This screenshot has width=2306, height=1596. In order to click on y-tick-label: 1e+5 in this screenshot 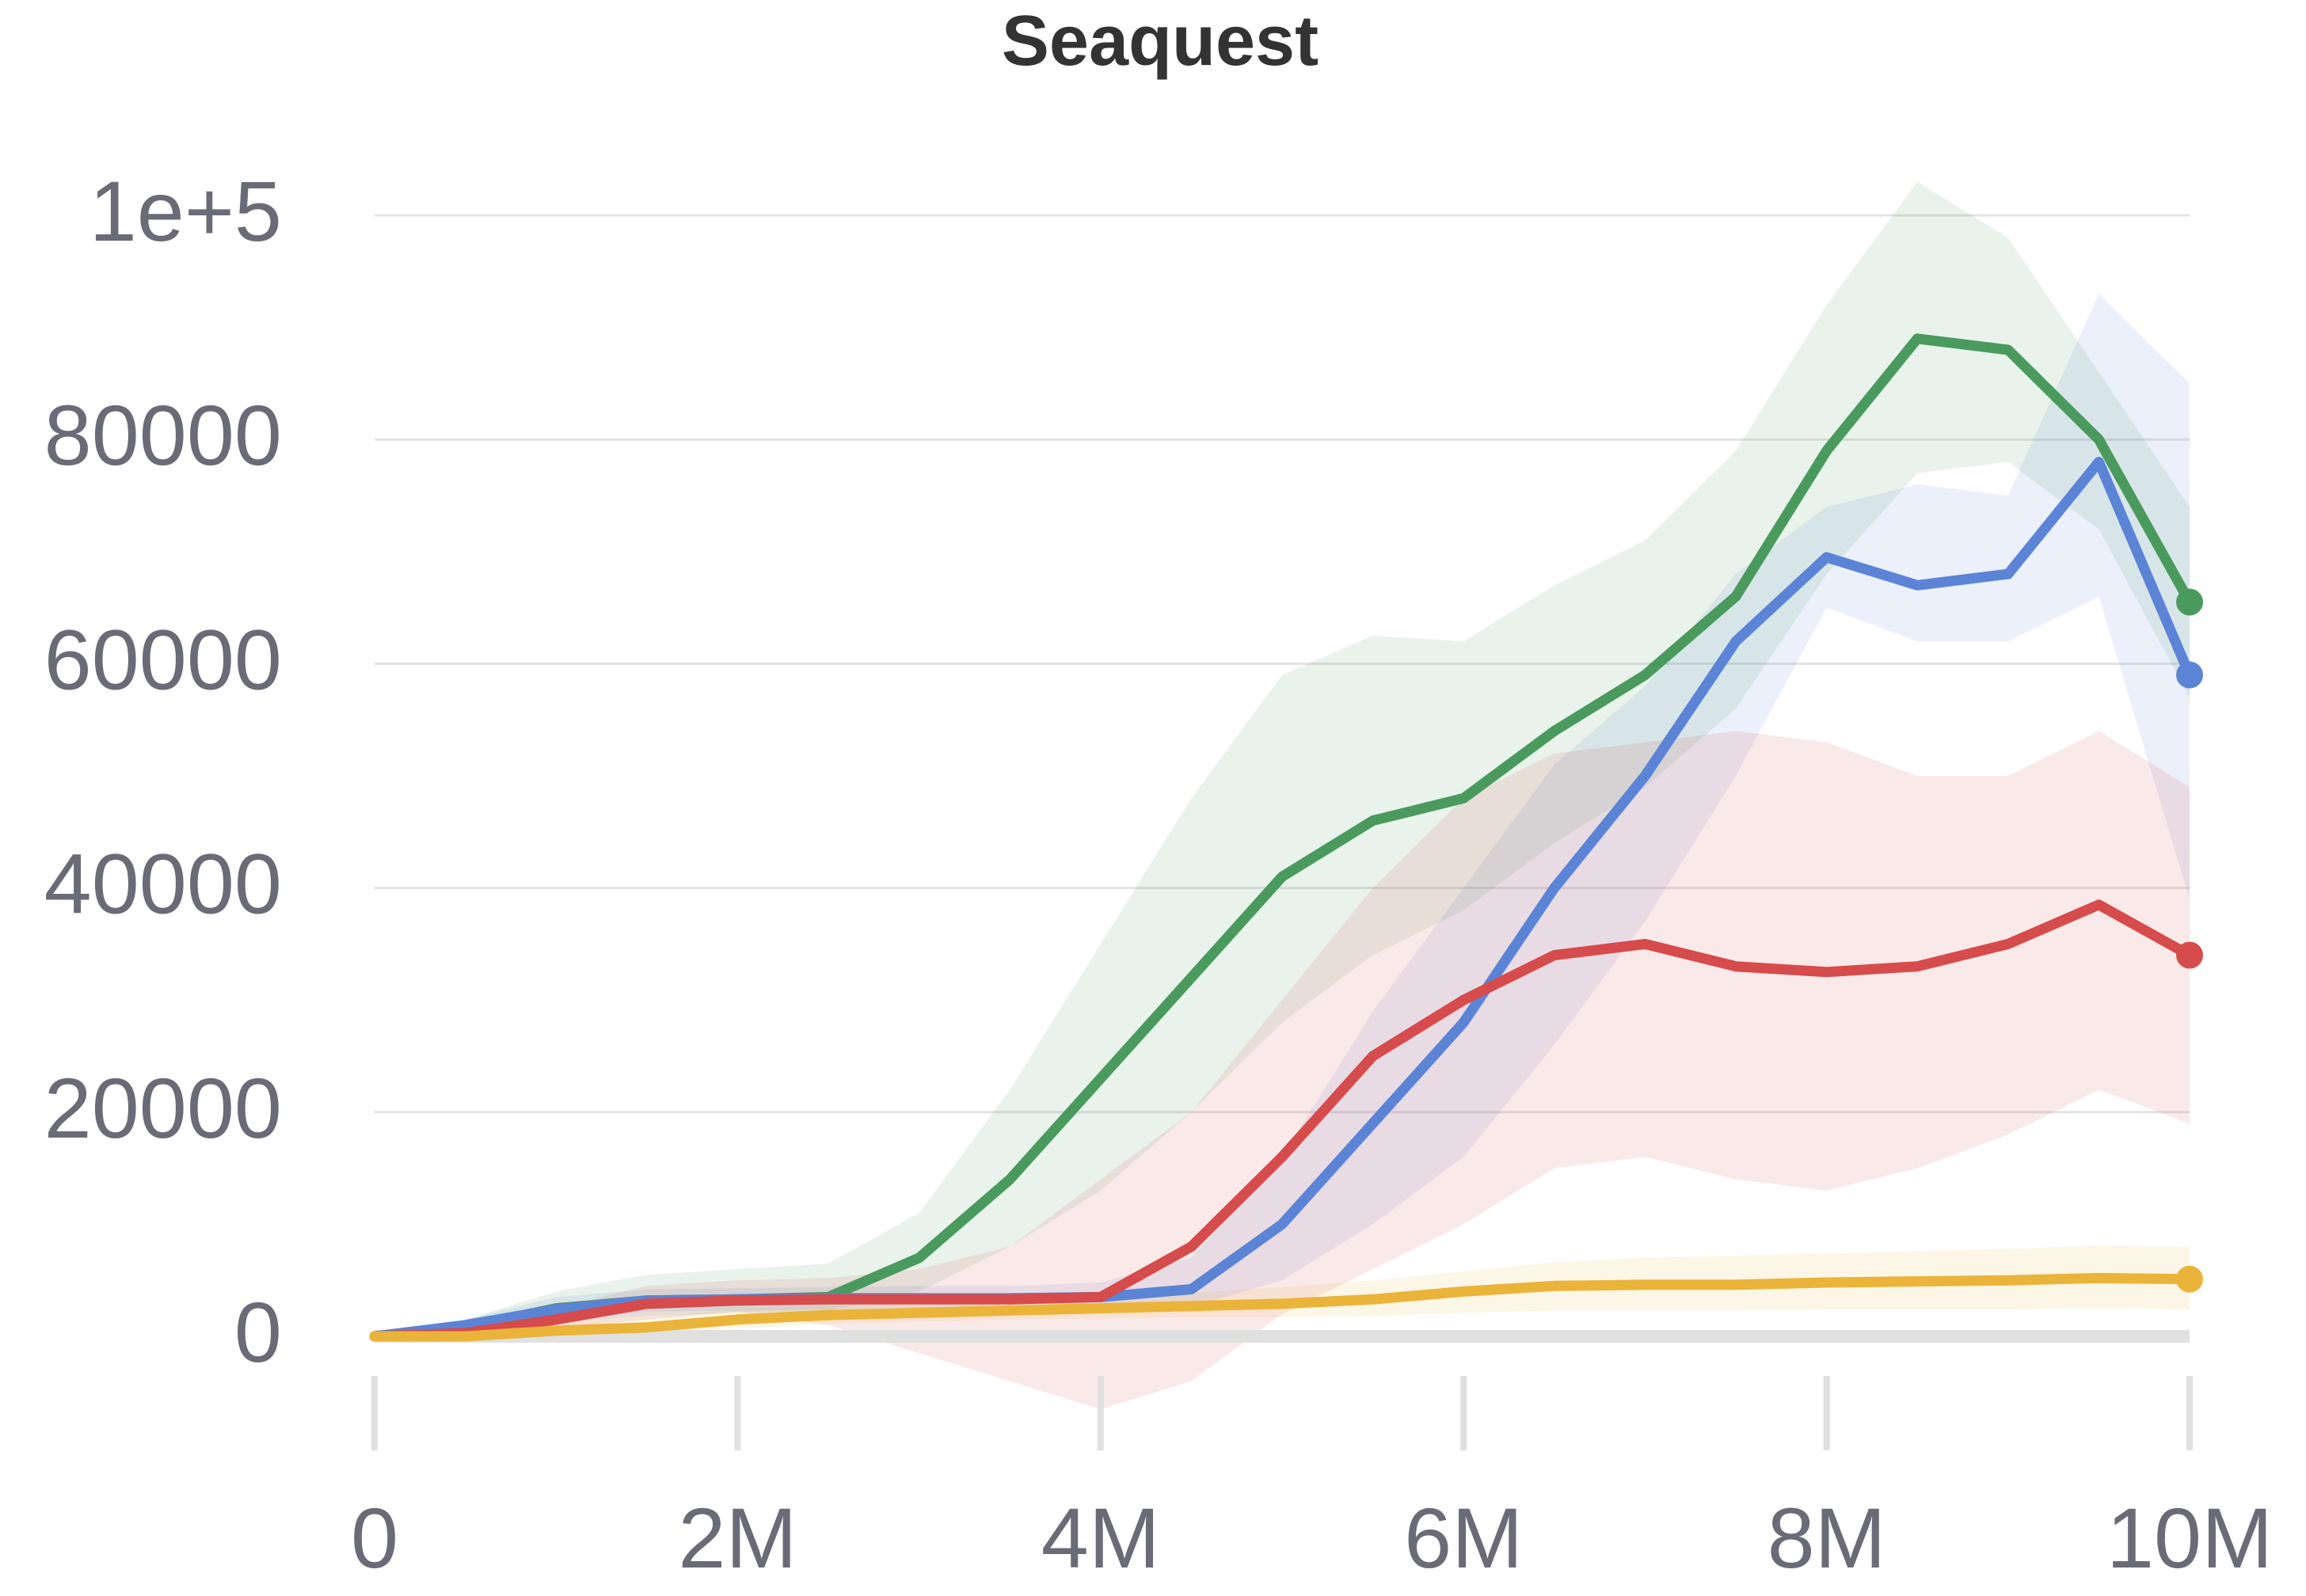, I will do `click(185, 211)`.